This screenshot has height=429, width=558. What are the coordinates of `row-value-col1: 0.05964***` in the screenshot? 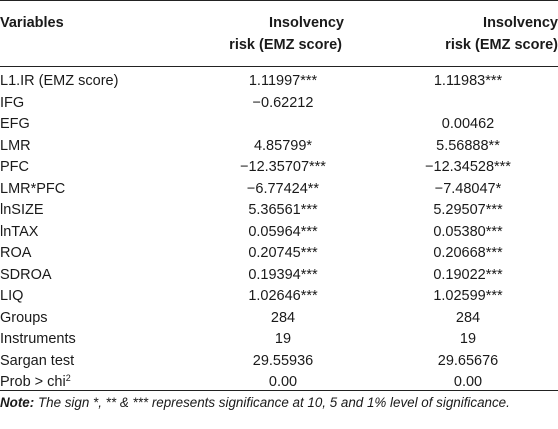 It's located at (283, 231).